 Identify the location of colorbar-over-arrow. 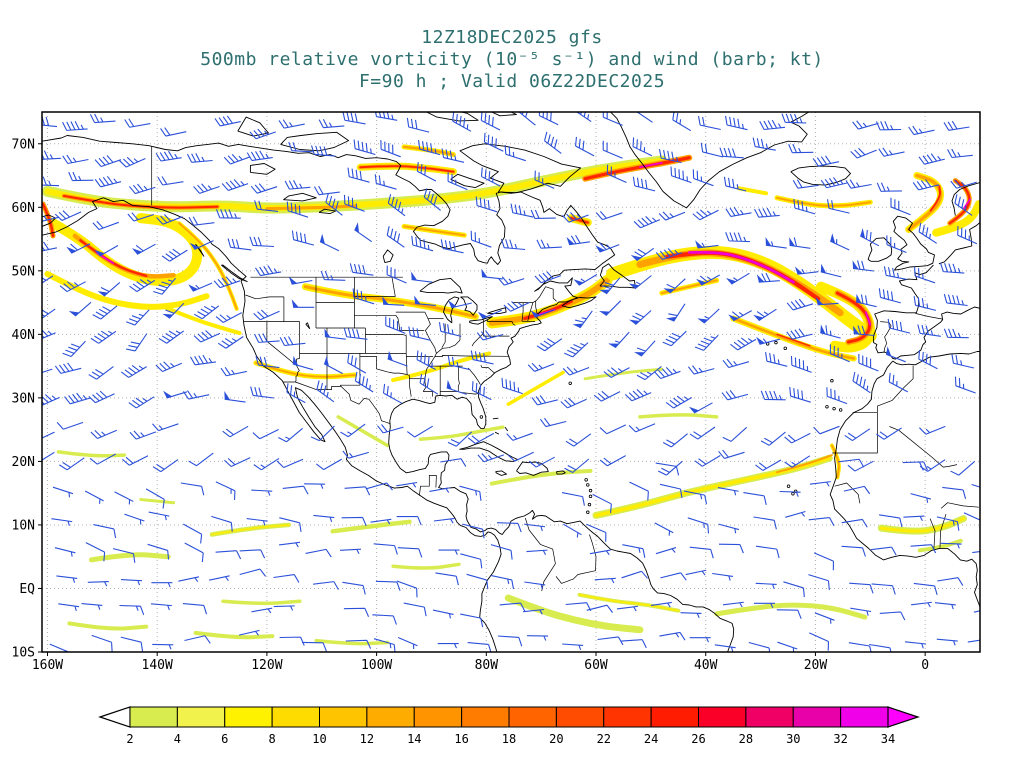
(903, 717).